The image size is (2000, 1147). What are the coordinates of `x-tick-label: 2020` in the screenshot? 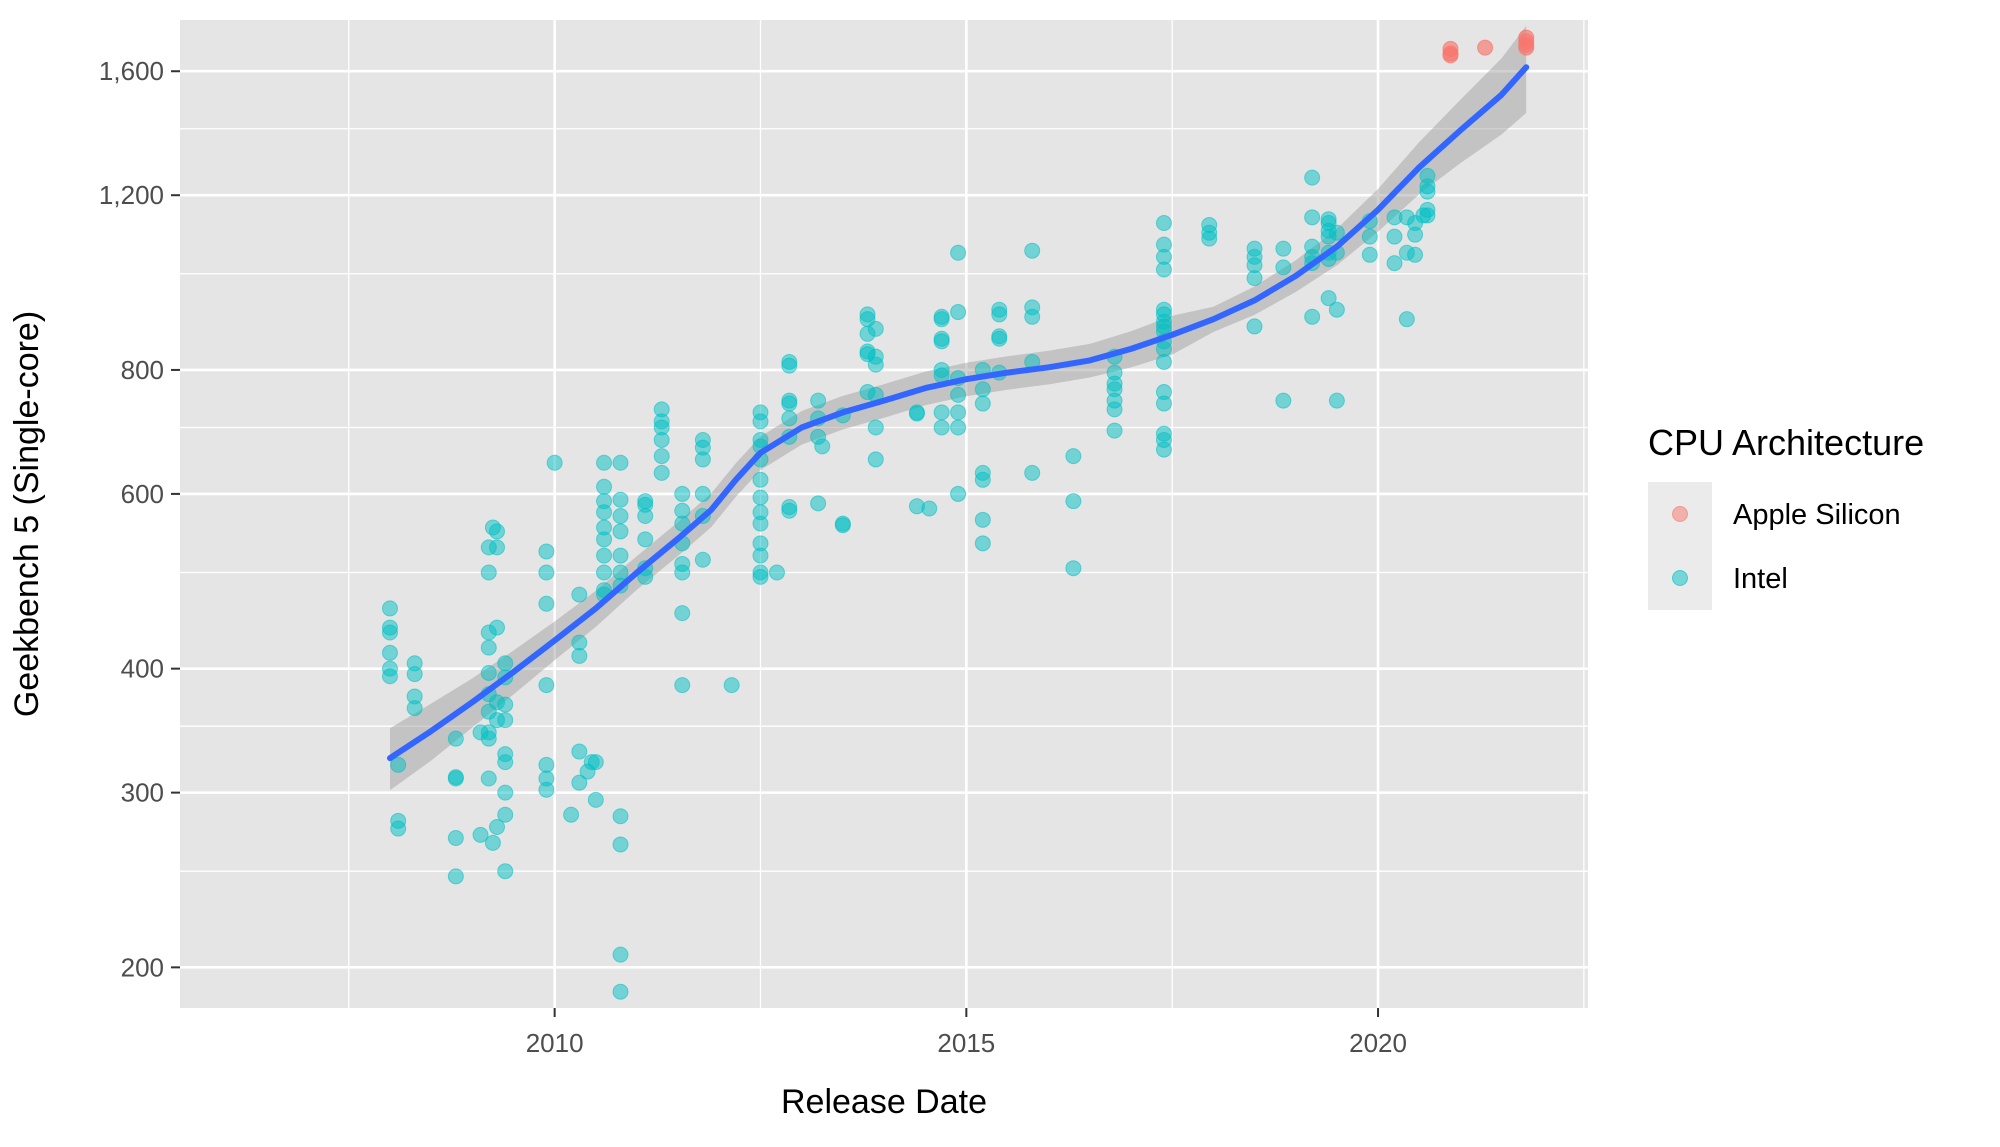 It's located at (1378, 1043).